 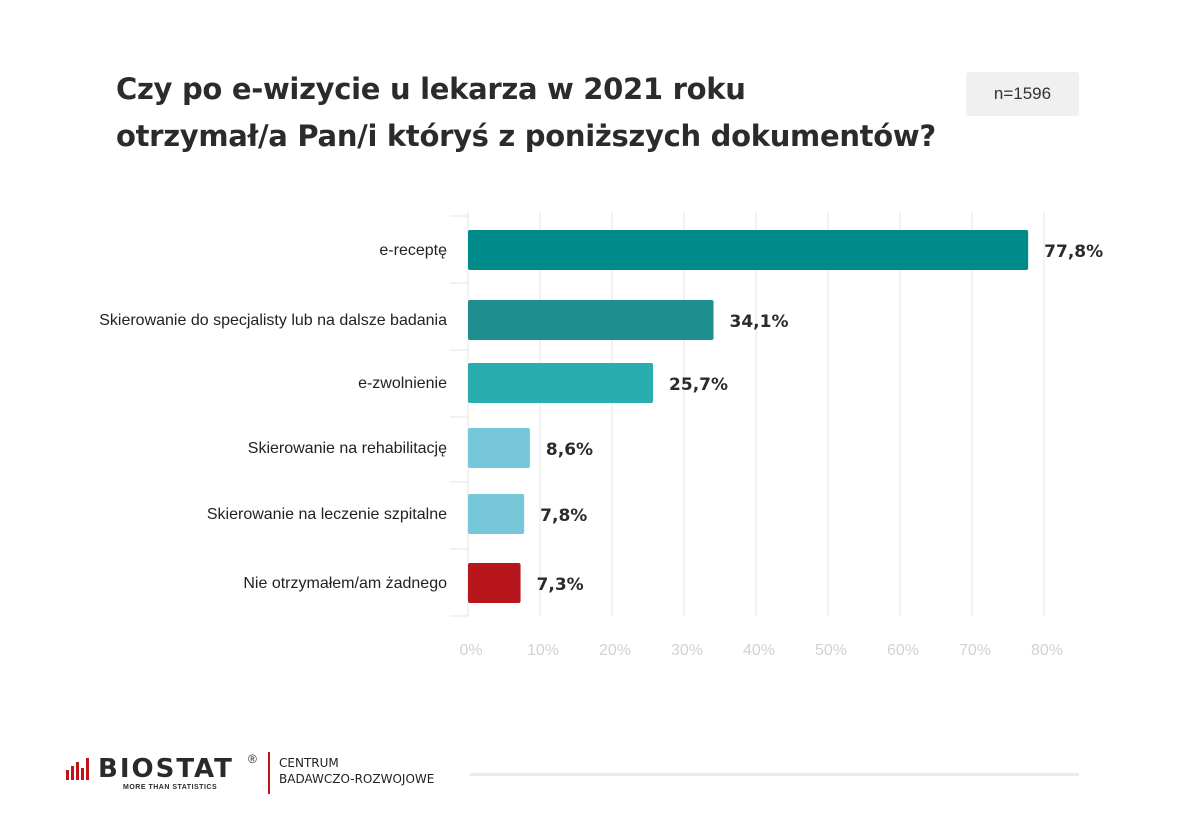 I want to click on sample-size-badge: n=1596, so click(x=1022, y=94).